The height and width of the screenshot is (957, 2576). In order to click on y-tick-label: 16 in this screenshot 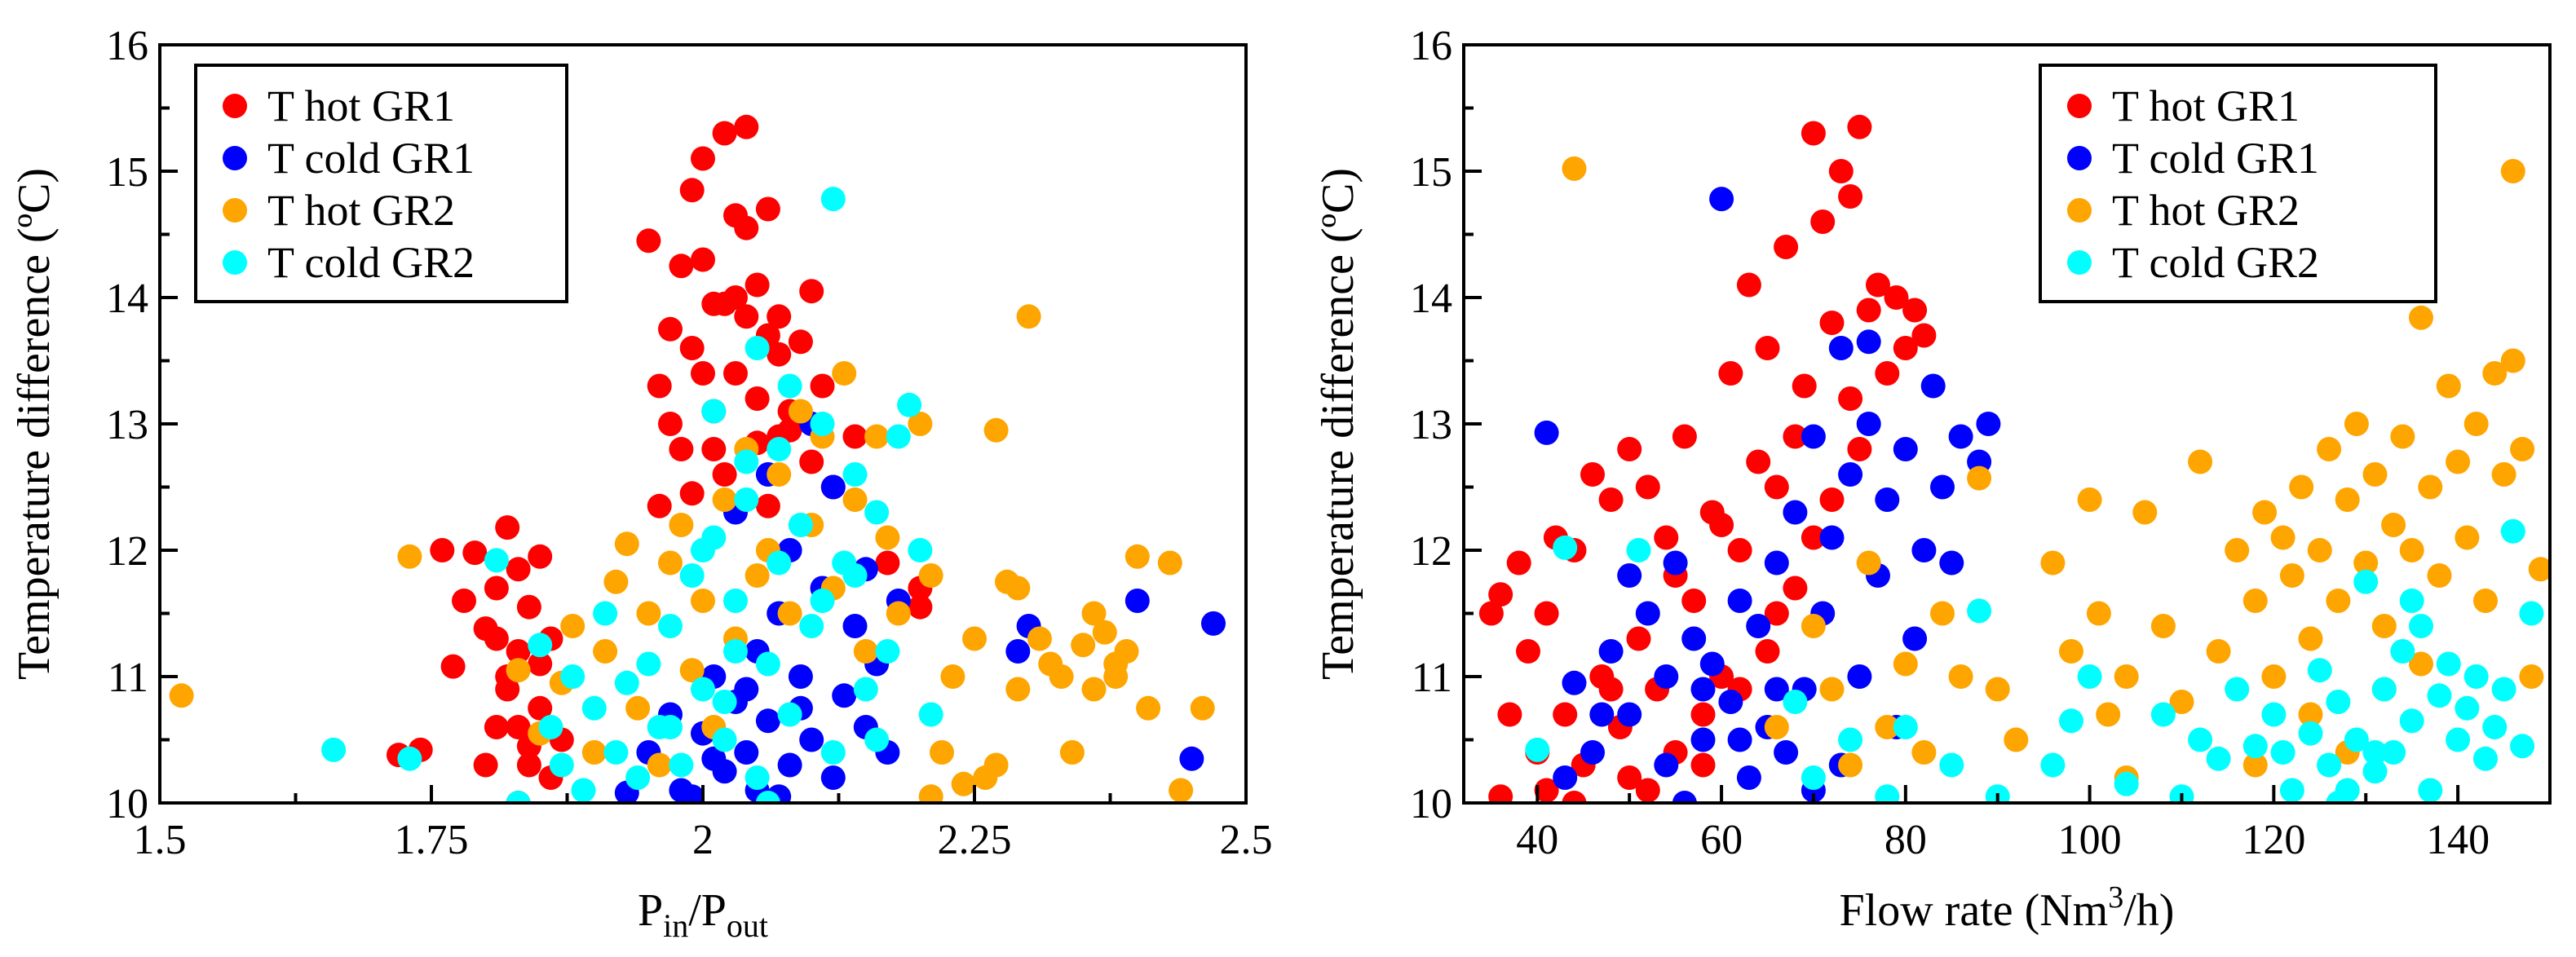, I will do `click(127, 46)`.